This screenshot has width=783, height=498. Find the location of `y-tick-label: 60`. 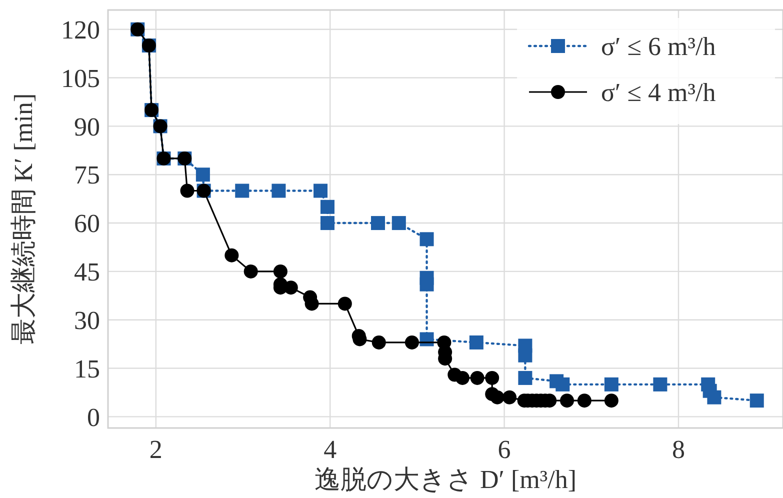

y-tick-label: 60 is located at coordinates (87, 223).